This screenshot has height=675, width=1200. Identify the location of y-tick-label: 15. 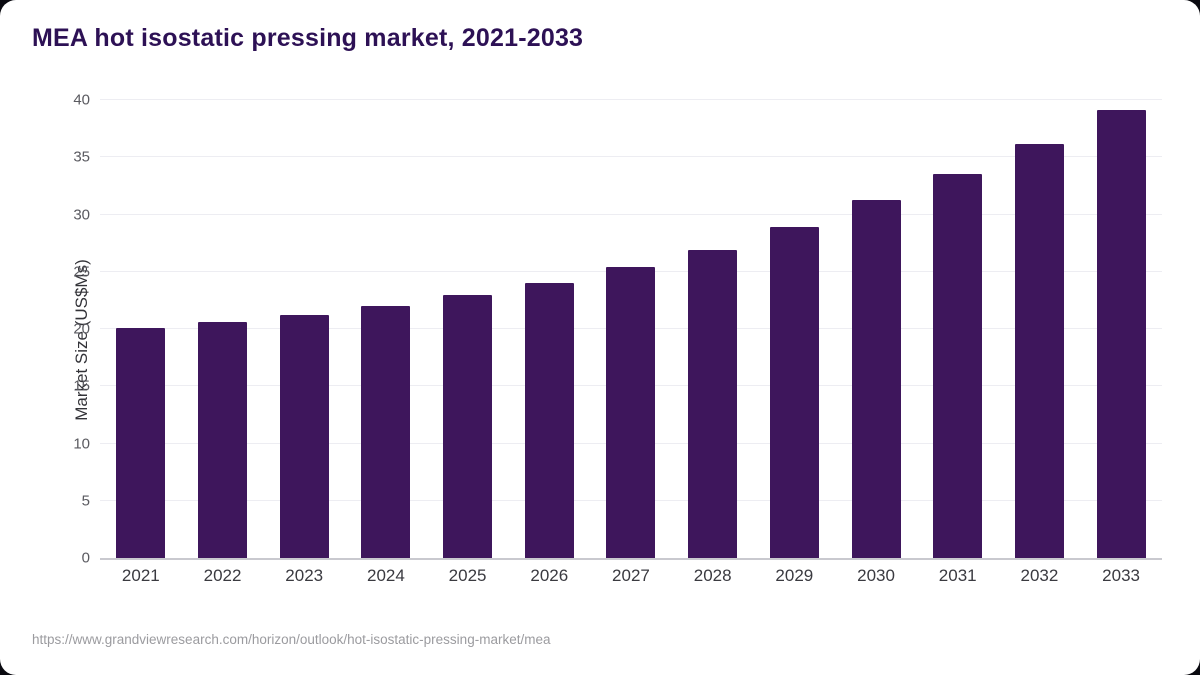
(81, 386).